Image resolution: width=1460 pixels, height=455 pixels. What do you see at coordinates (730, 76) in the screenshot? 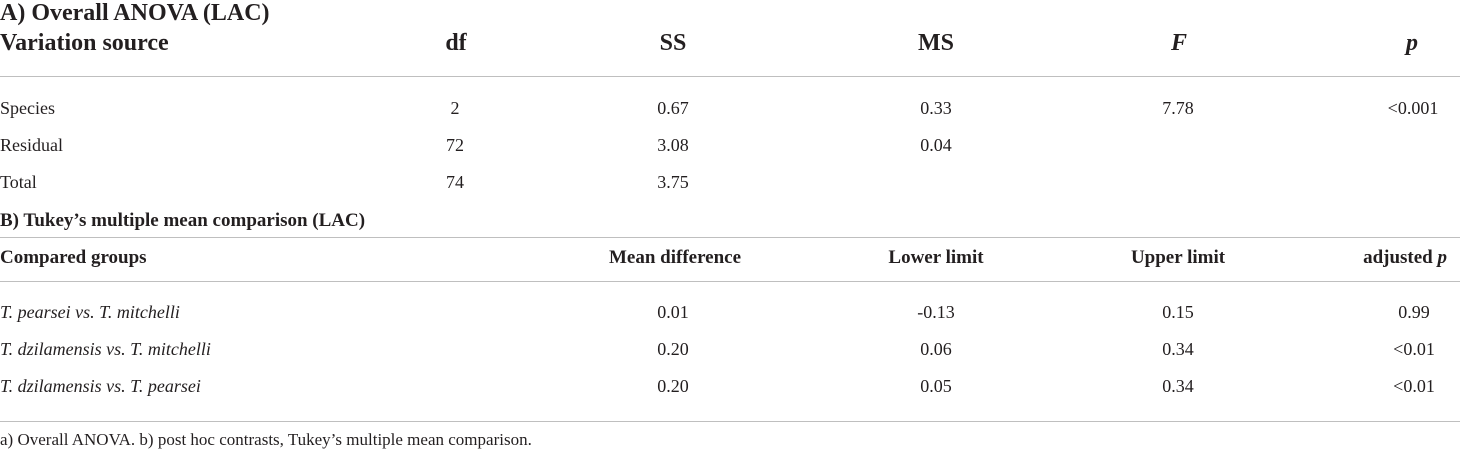
I see `section-a-header-rule` at bounding box center [730, 76].